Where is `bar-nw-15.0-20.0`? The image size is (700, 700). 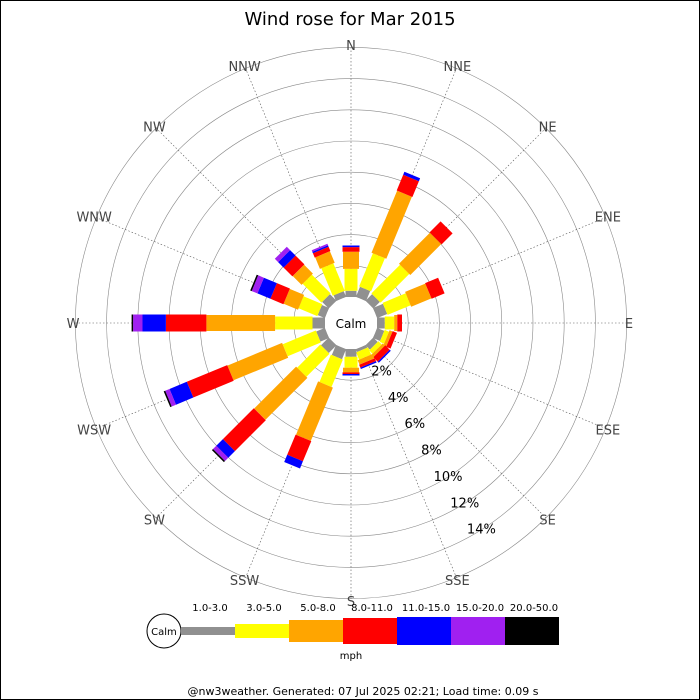
bar-nw-15.0-20.0 is located at coordinates (282, 254).